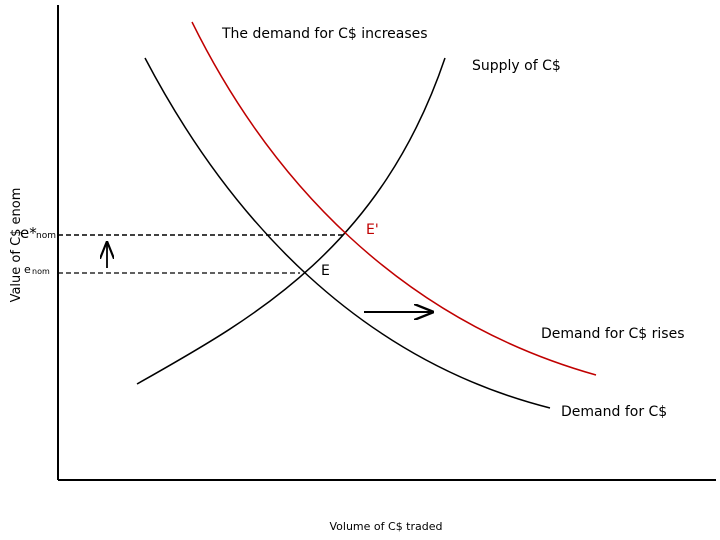 The image size is (720, 540). What do you see at coordinates (28, 233) in the screenshot?
I see `new-rate-label: e*` at bounding box center [28, 233].